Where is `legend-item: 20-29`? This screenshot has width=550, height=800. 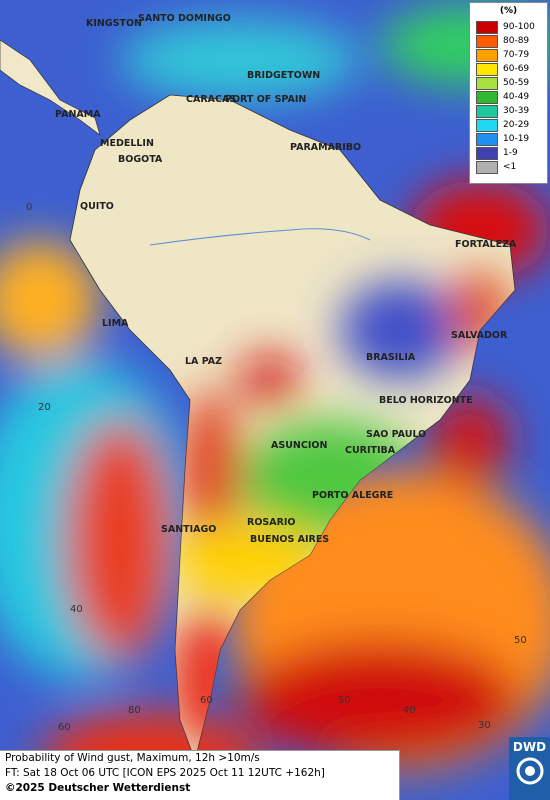 legend-item: 20-29 is located at coordinates (511, 125).